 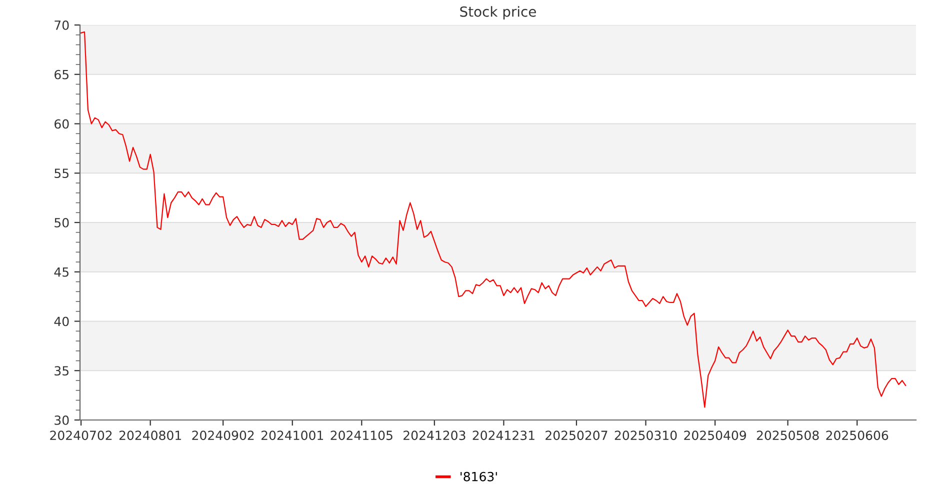 What do you see at coordinates (478, 477) in the screenshot?
I see `legend-label: '8163'` at bounding box center [478, 477].